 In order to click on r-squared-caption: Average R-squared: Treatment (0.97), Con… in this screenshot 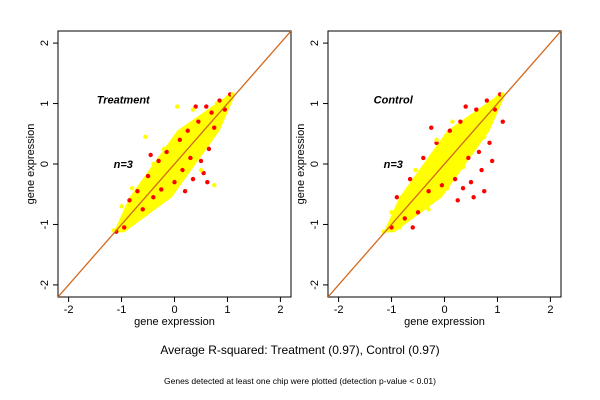, I will do `click(300, 350)`.